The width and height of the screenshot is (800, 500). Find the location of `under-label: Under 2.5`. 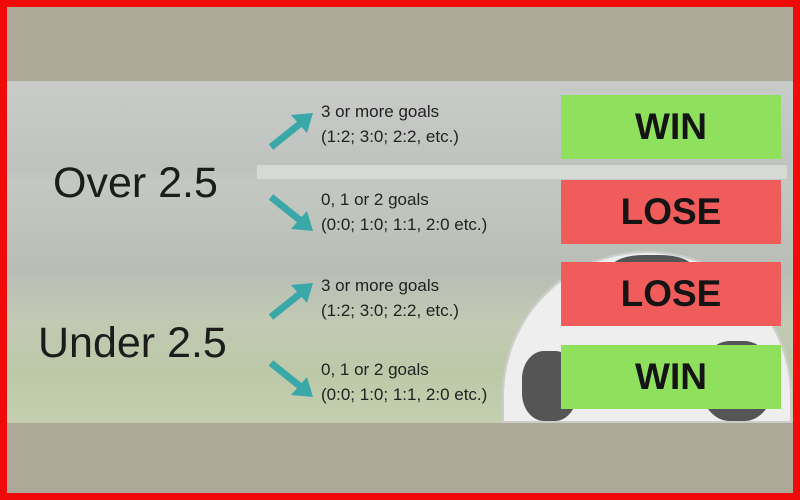

under-label: Under 2.5 is located at coordinates (132, 343).